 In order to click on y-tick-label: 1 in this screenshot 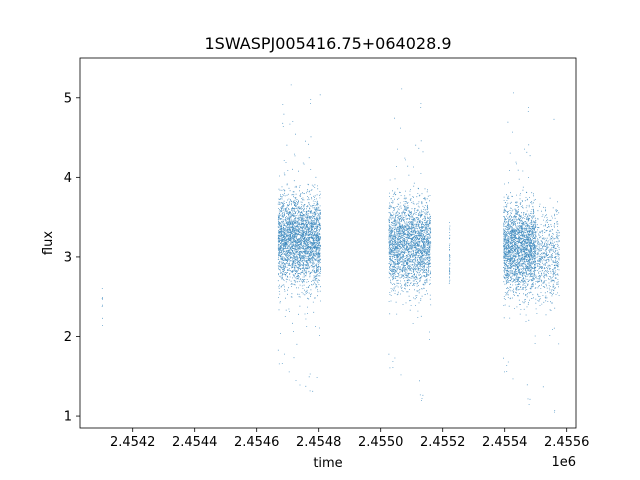, I will do `click(68, 417)`.